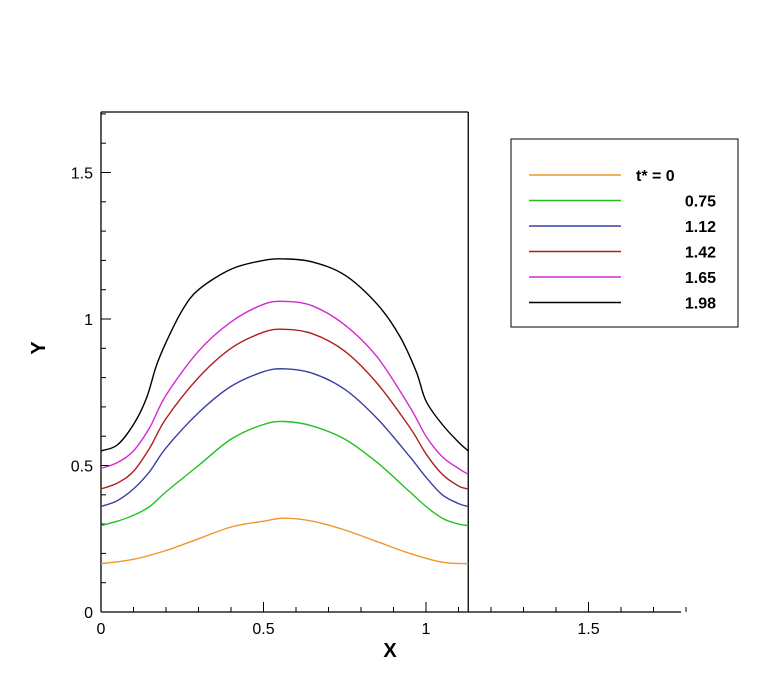 This screenshot has width=775, height=689. What do you see at coordinates (655, 176) in the screenshot?
I see `legend-label: t* = 0` at bounding box center [655, 176].